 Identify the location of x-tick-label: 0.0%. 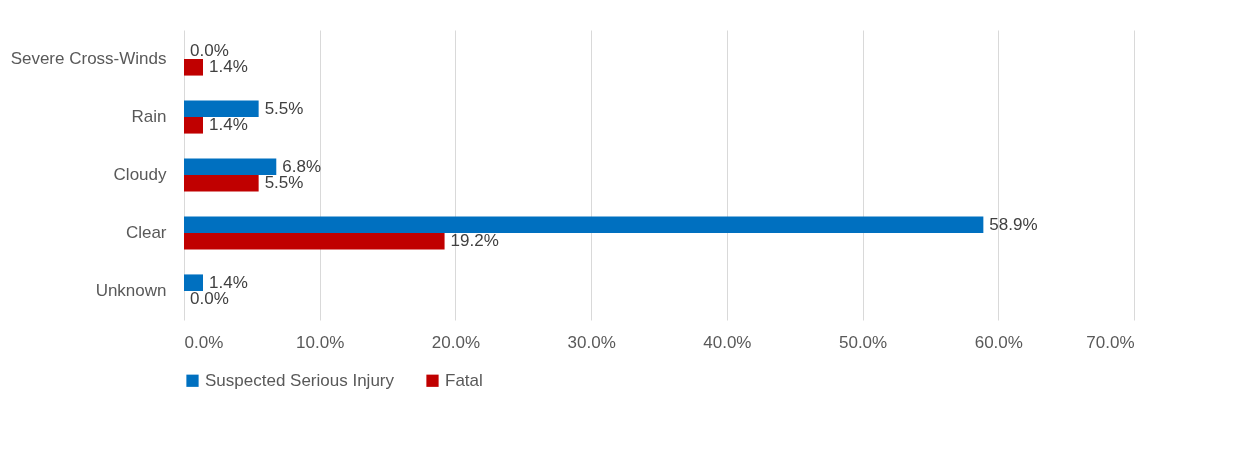
(204, 342).